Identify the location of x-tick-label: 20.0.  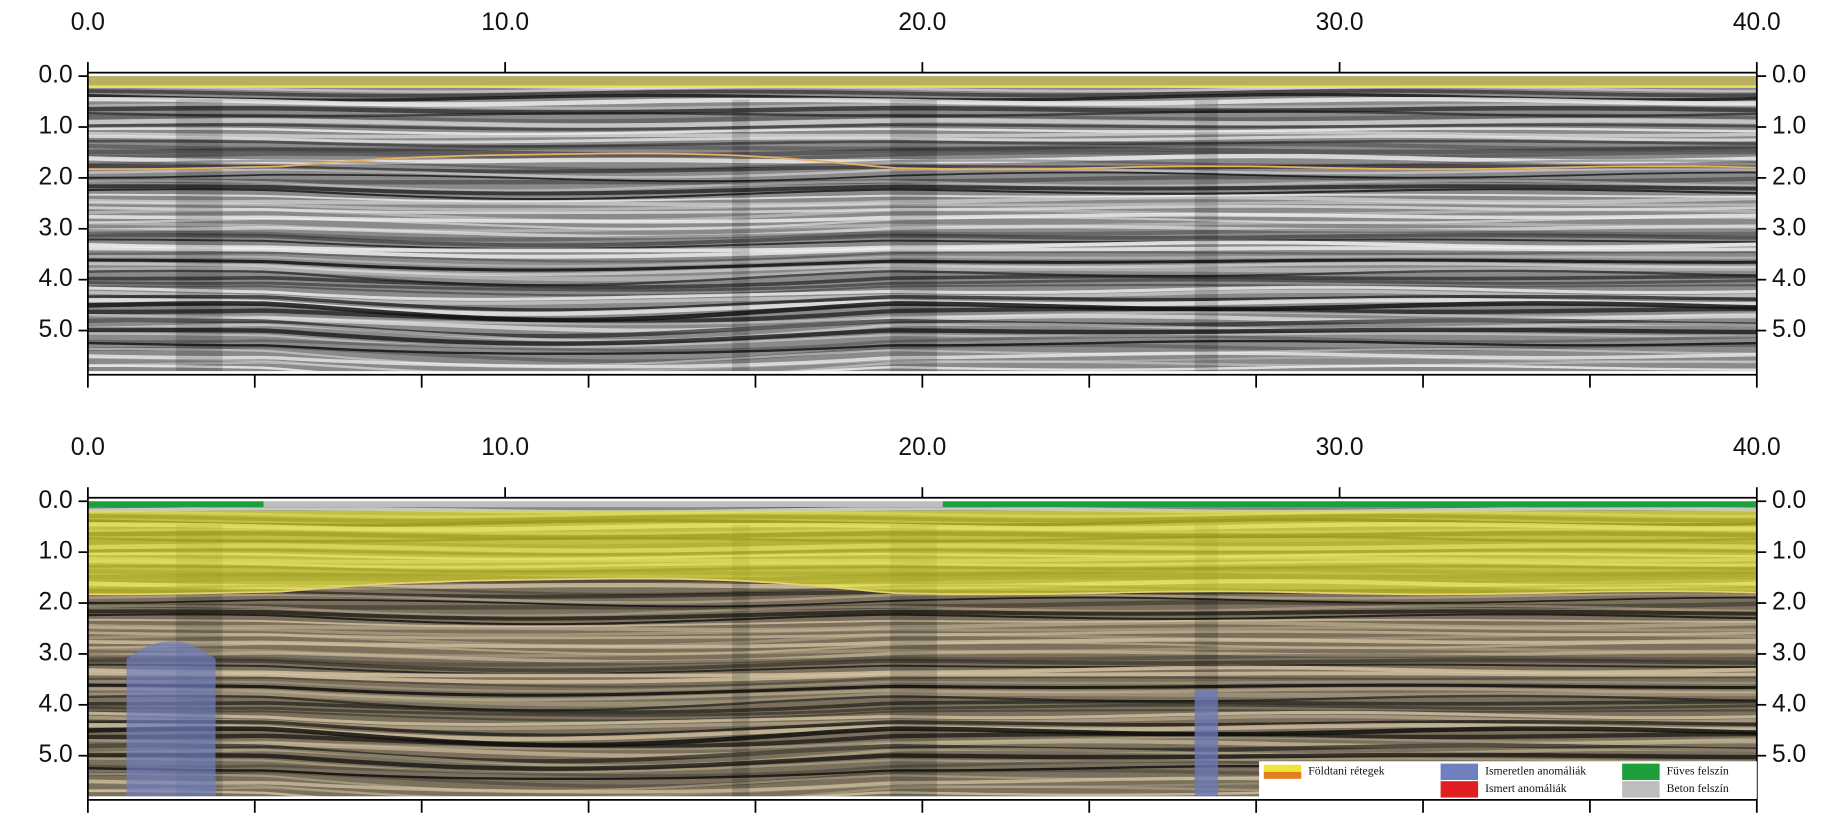
(922, 447).